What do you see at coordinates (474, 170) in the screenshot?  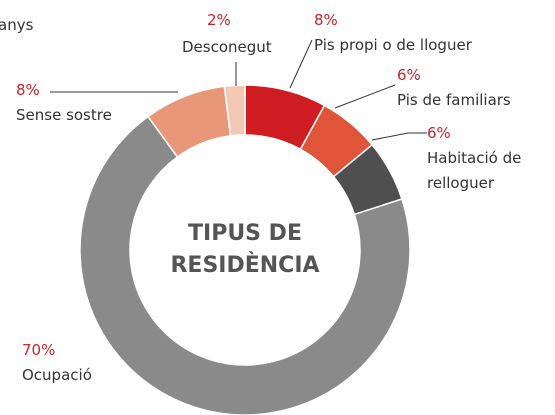 I see `category-label: Habitació de relloguer` at bounding box center [474, 170].